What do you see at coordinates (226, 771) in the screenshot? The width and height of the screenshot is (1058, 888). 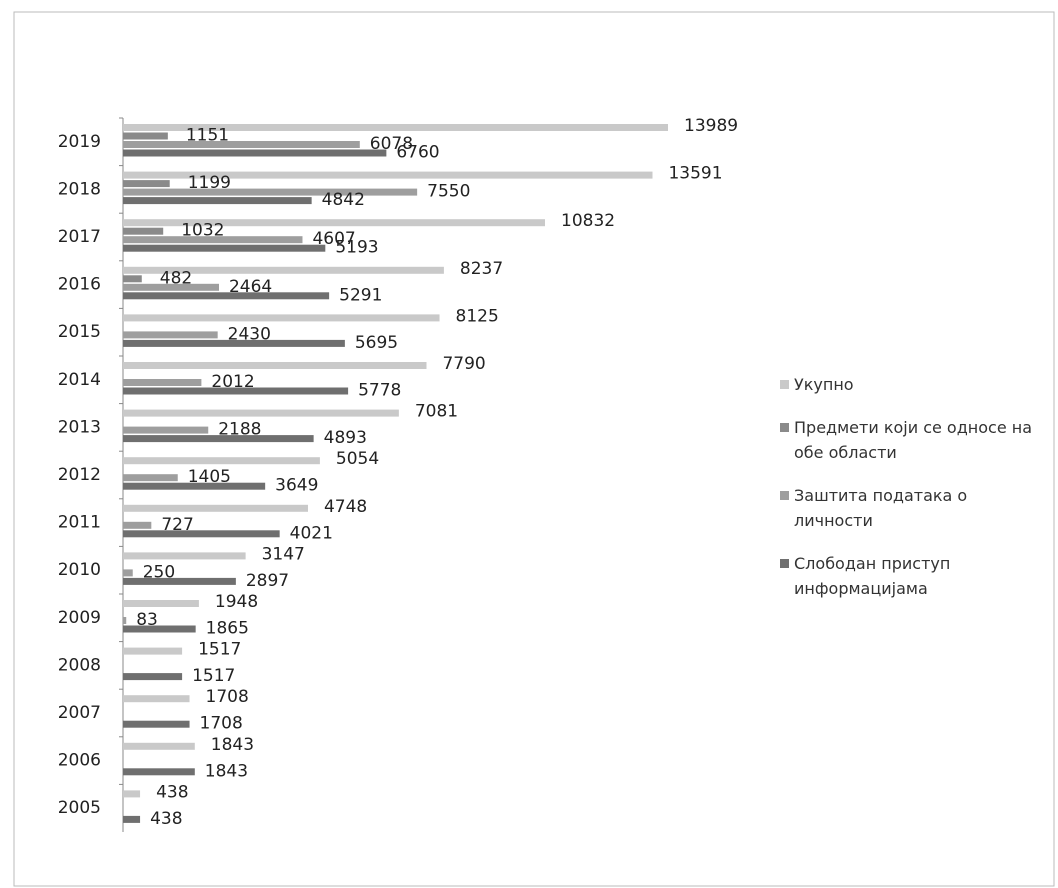 I see `data-label: 1843` at bounding box center [226, 771].